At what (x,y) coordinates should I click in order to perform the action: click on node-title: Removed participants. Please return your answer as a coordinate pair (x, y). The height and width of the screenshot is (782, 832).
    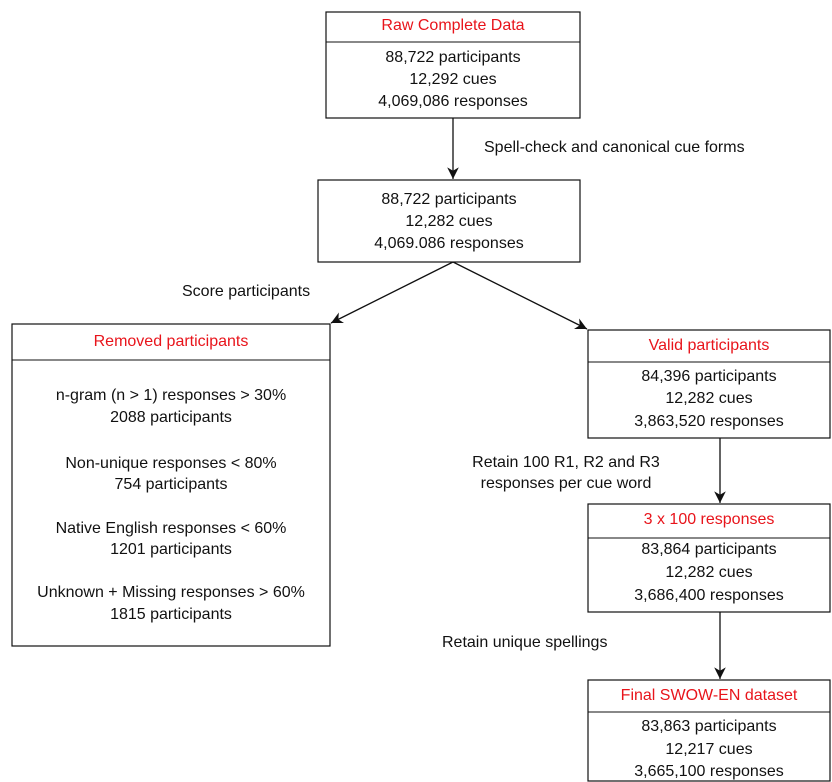
    Looking at the image, I should click on (171, 341).